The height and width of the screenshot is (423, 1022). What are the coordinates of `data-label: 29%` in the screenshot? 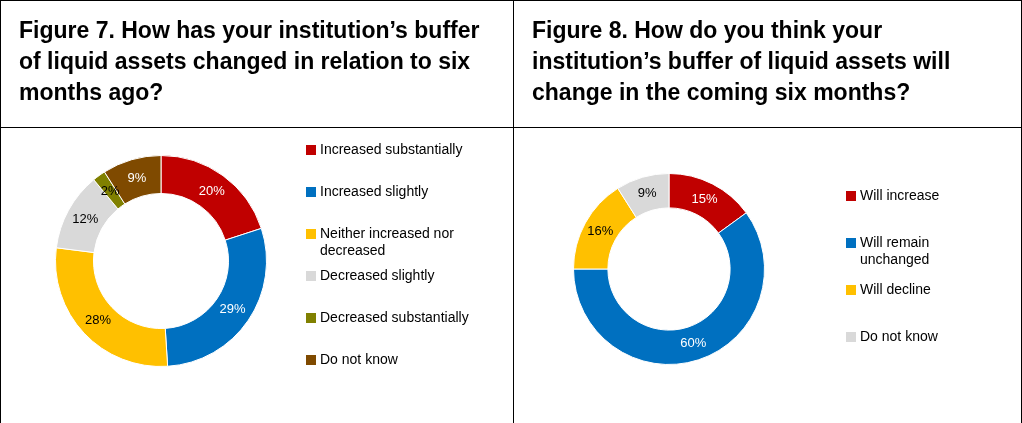 It's located at (232, 309).